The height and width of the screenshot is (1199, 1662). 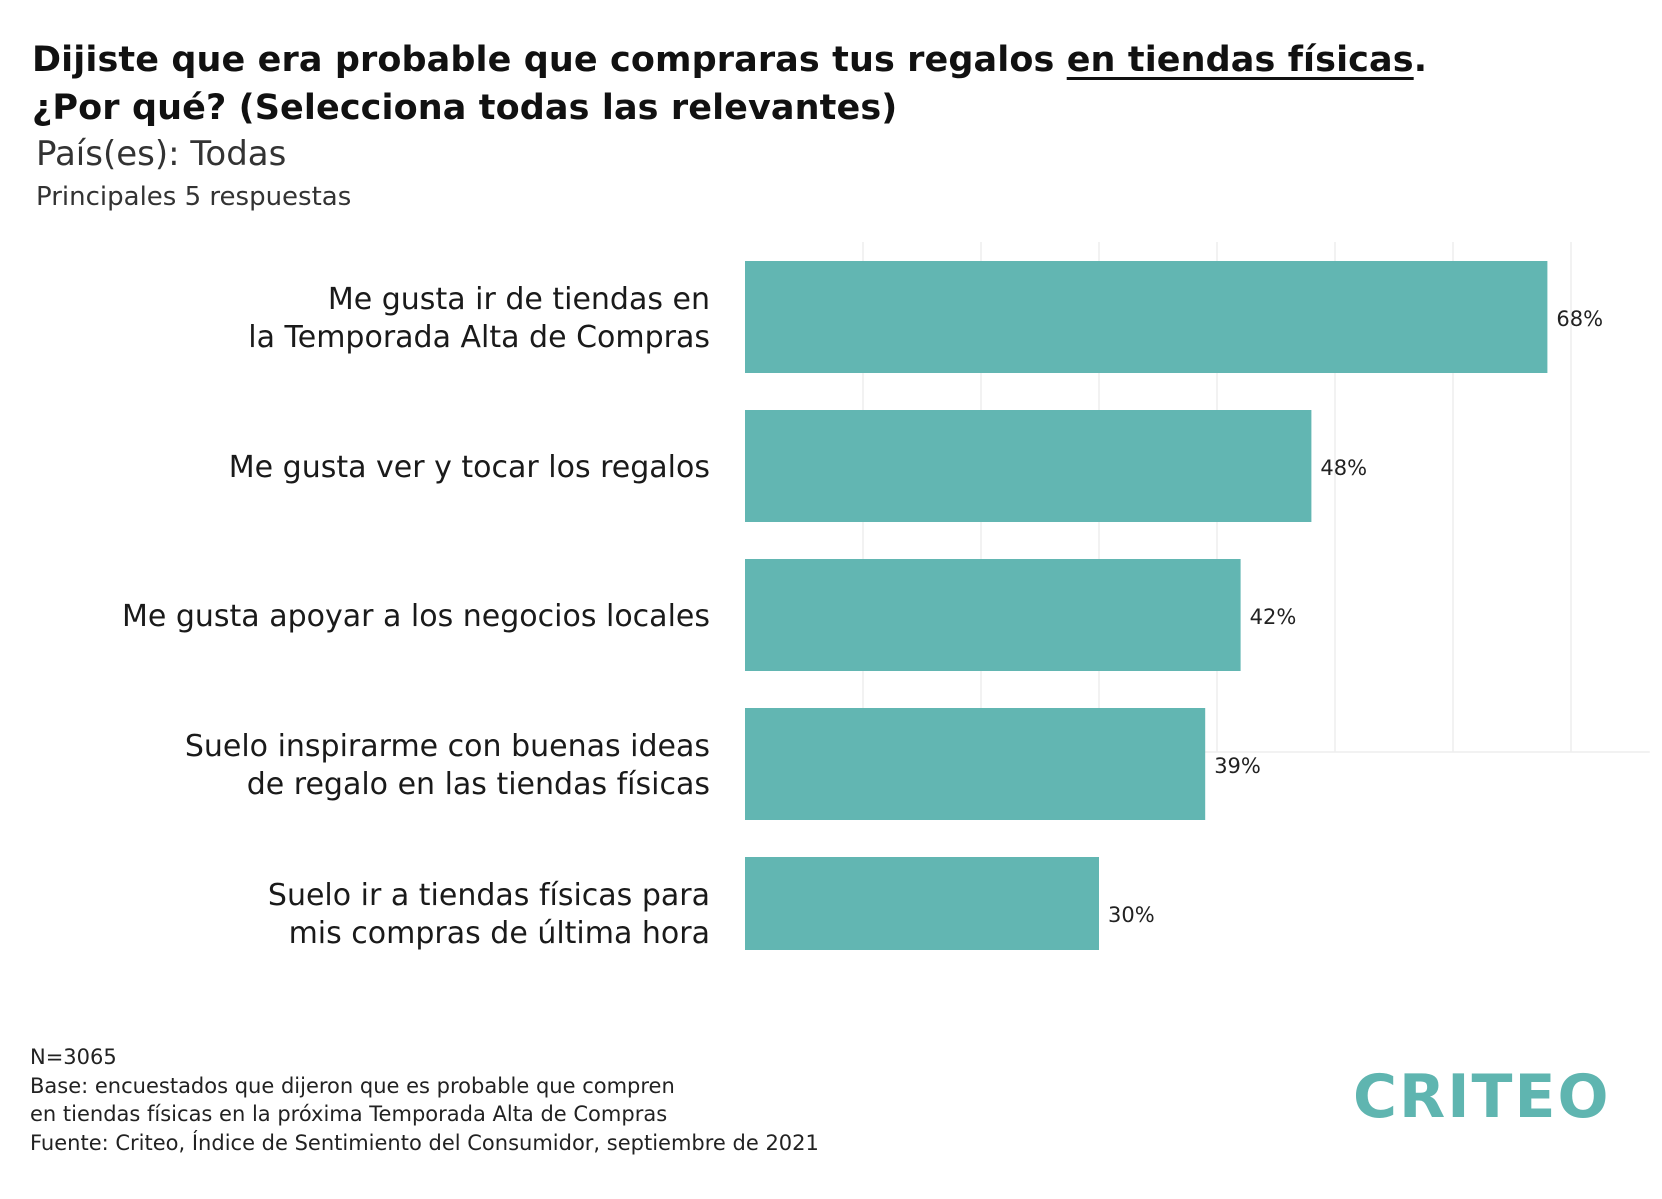 What do you see at coordinates (1273, 617) in the screenshot?
I see `data-label-2: 42%` at bounding box center [1273, 617].